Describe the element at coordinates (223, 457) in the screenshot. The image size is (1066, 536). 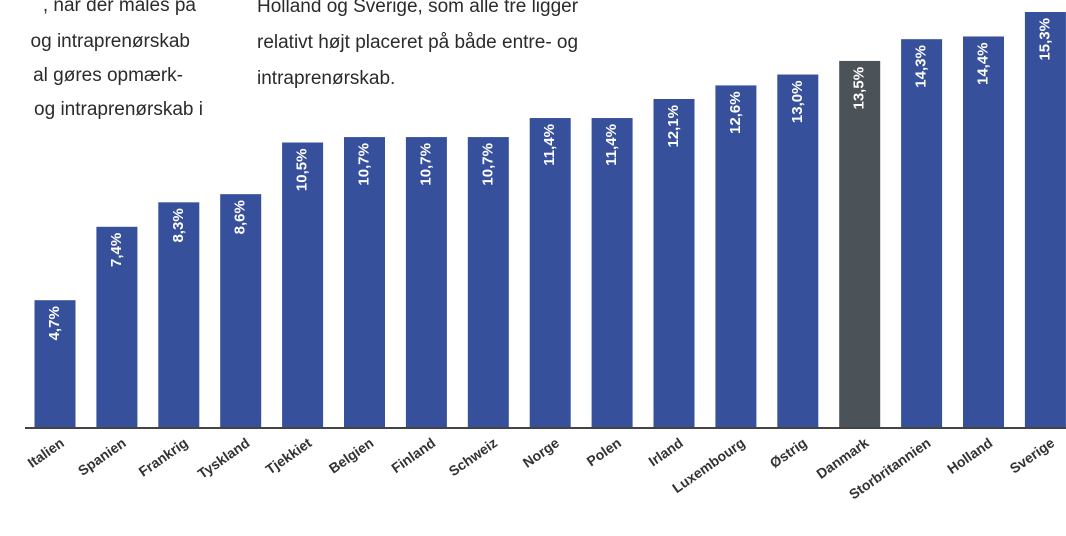
I see `x-tick-label: Tyskland` at that location.